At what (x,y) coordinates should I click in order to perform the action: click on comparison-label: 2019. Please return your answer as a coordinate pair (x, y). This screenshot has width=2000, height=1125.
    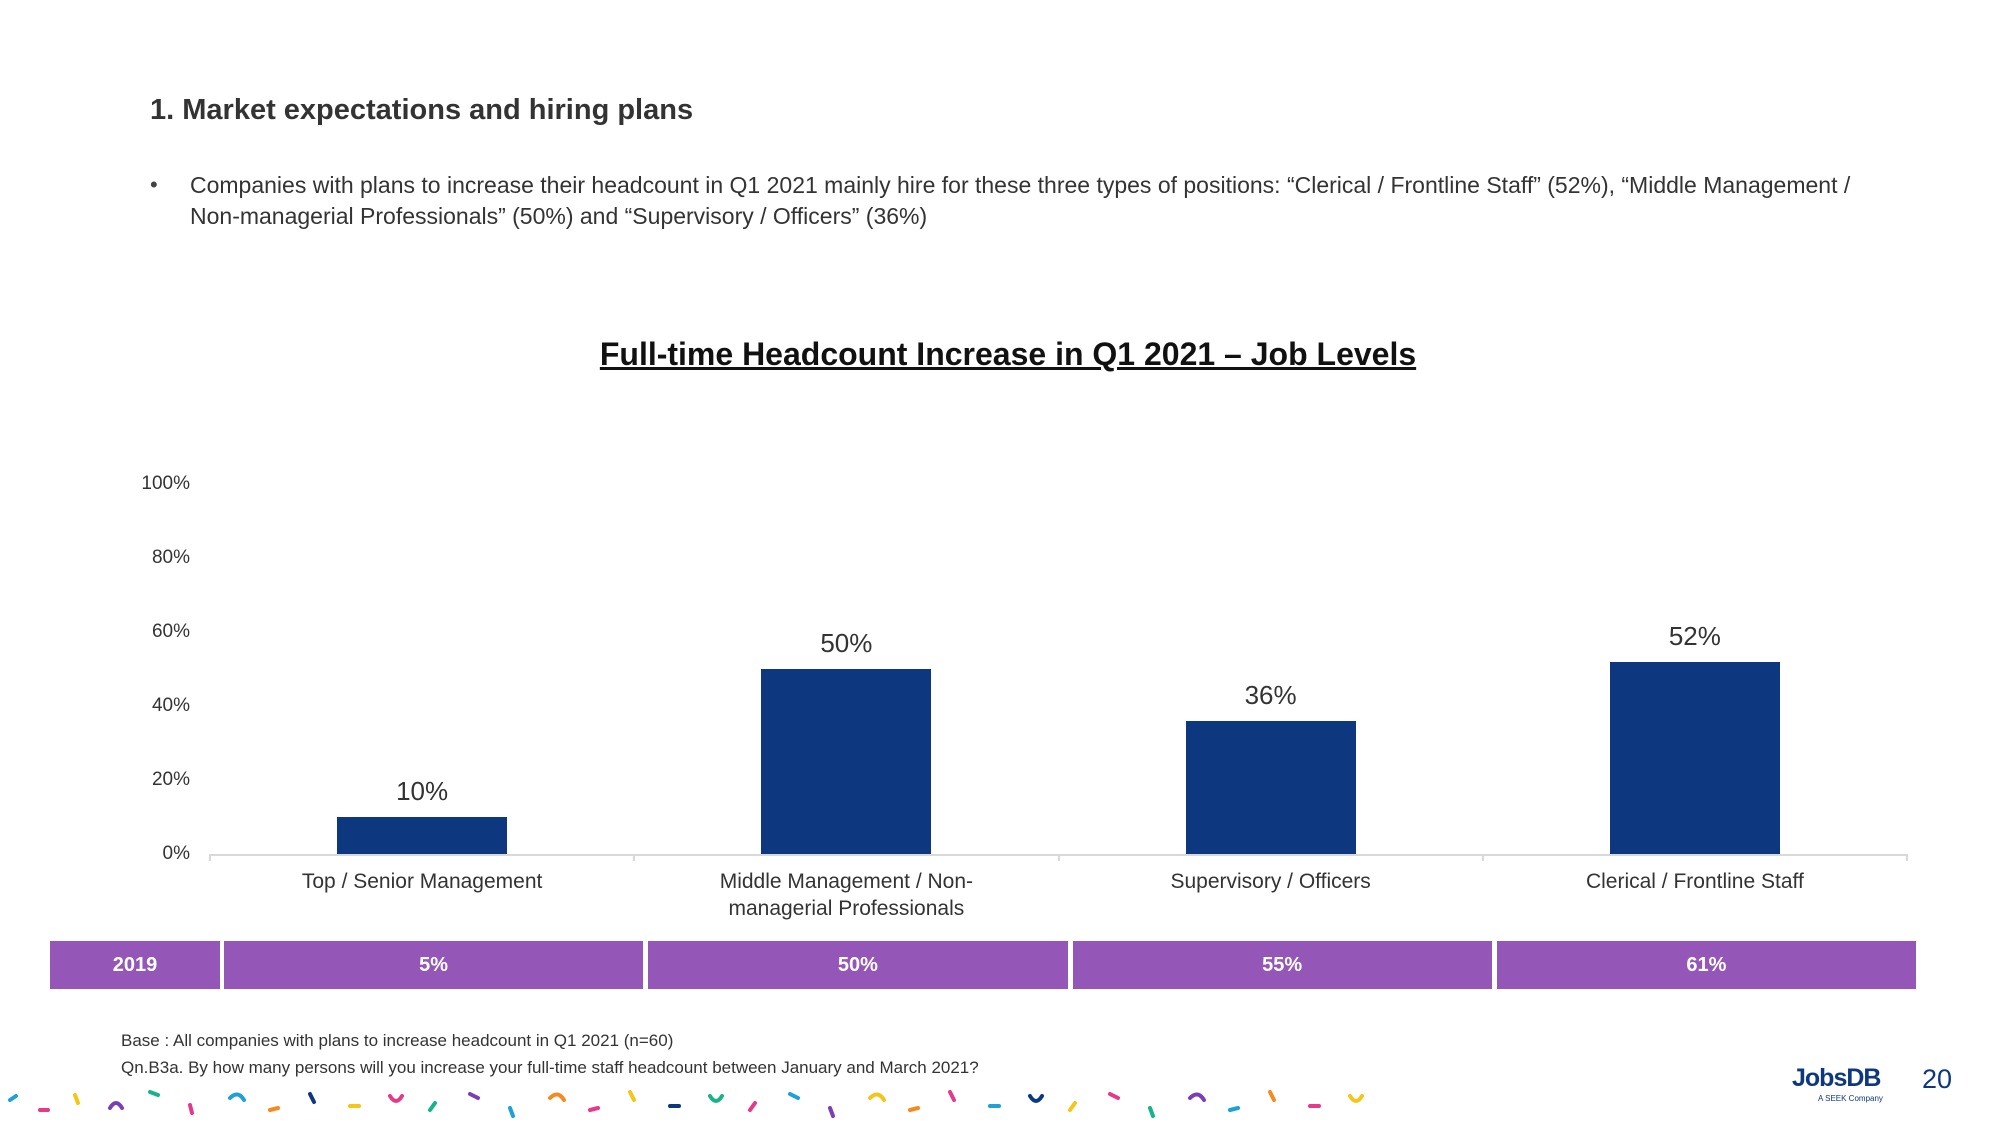
    Looking at the image, I should click on (135, 965).